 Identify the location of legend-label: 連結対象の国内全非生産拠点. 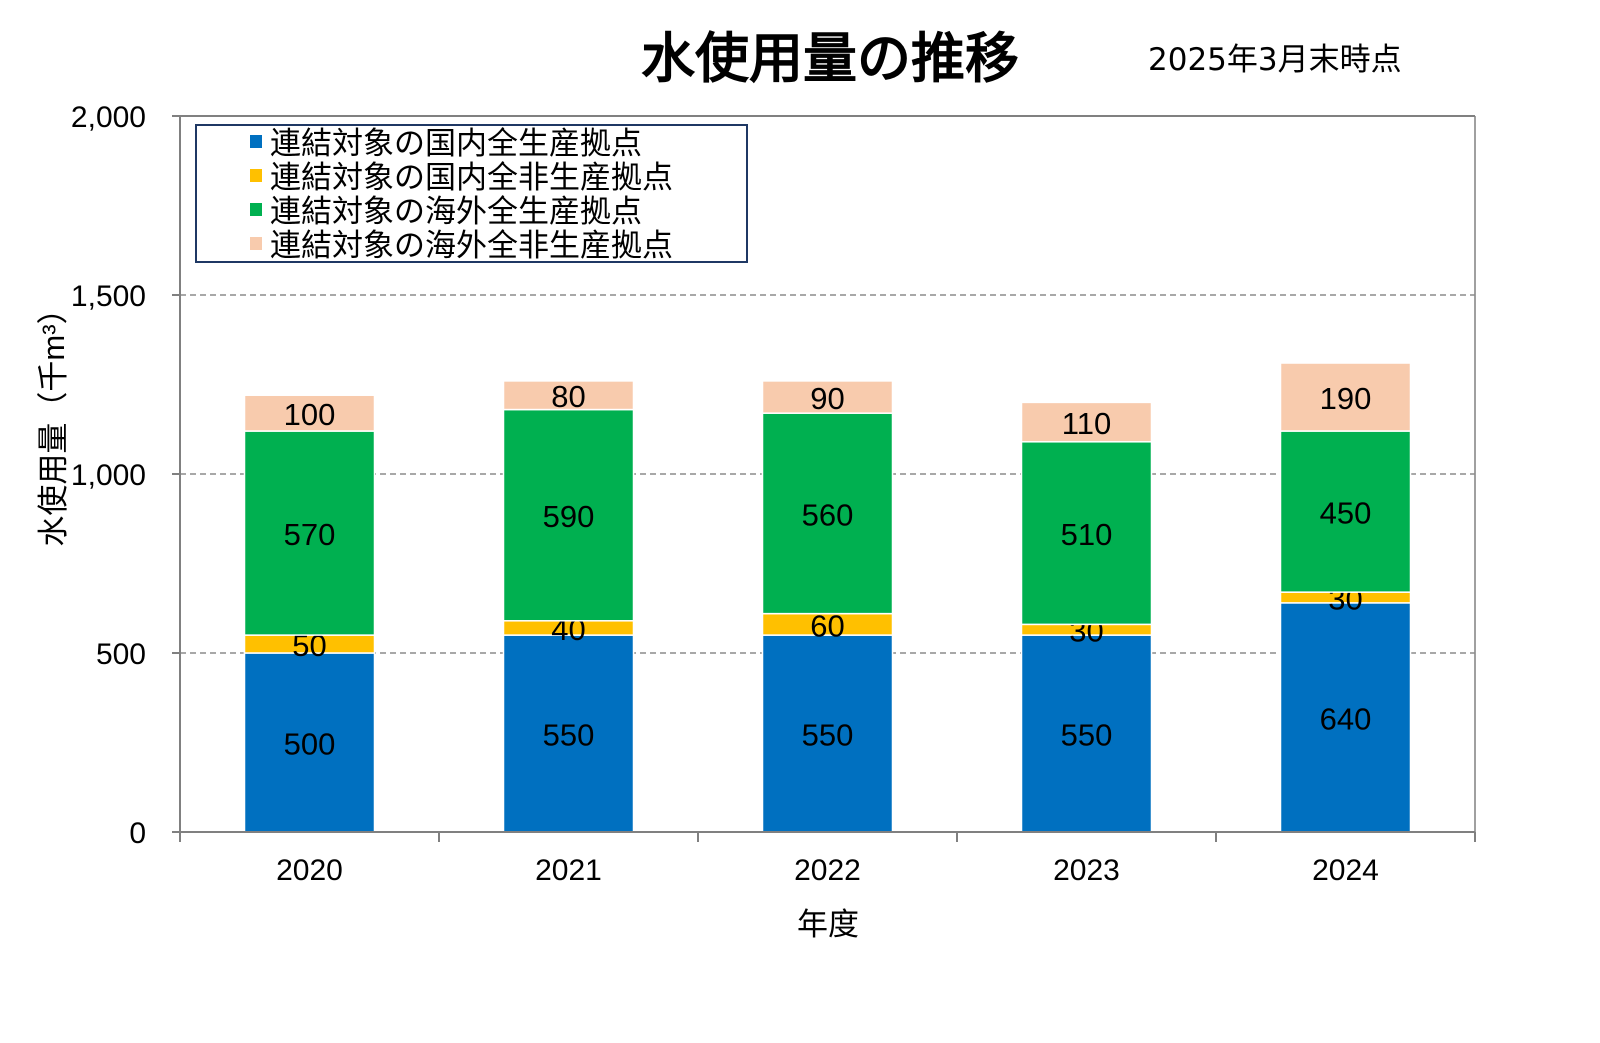
(471, 177).